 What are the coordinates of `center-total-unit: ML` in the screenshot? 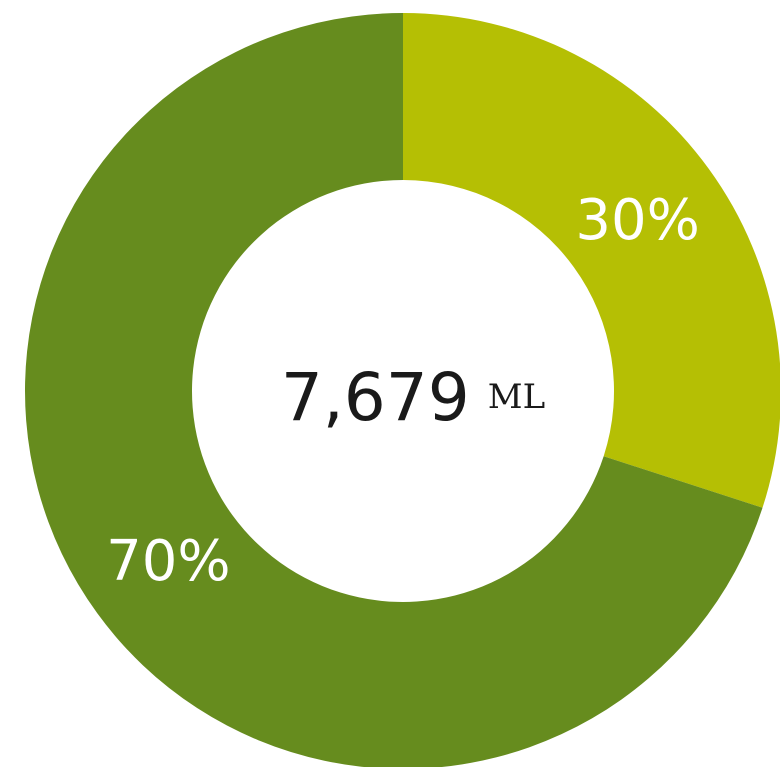 It's located at (516, 397).